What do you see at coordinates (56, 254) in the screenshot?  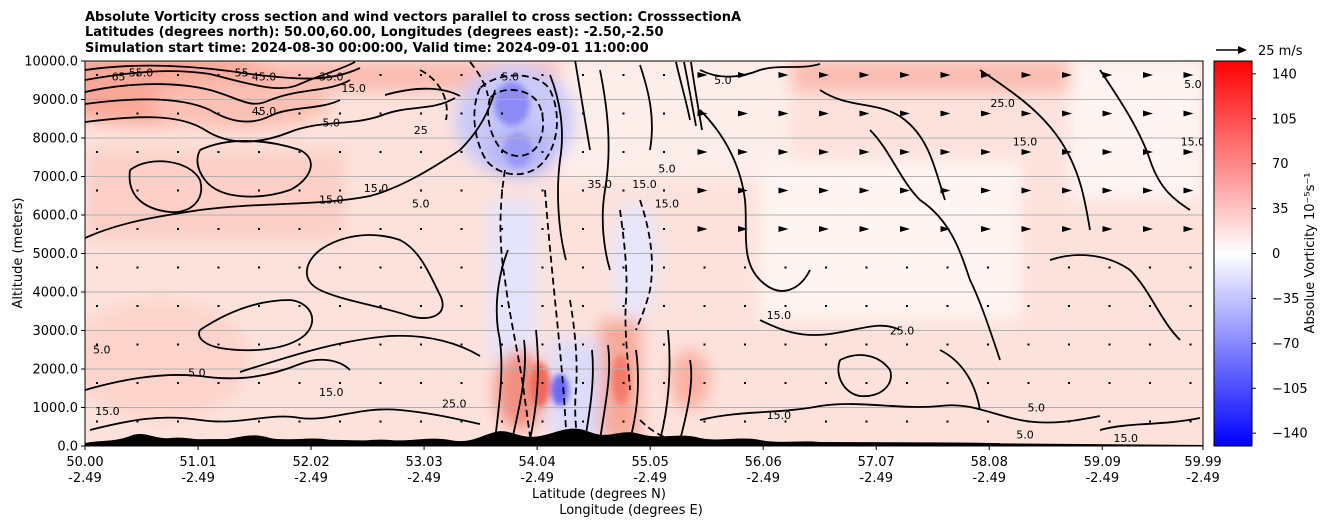 I see `y-tick-label: 5000.0` at bounding box center [56, 254].